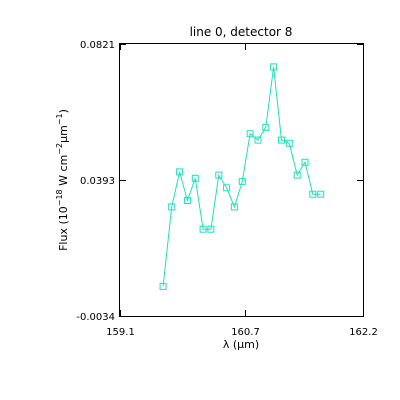 The height and width of the screenshot is (400, 400). I want to click on x-tick-label: 162.2, so click(363, 332).